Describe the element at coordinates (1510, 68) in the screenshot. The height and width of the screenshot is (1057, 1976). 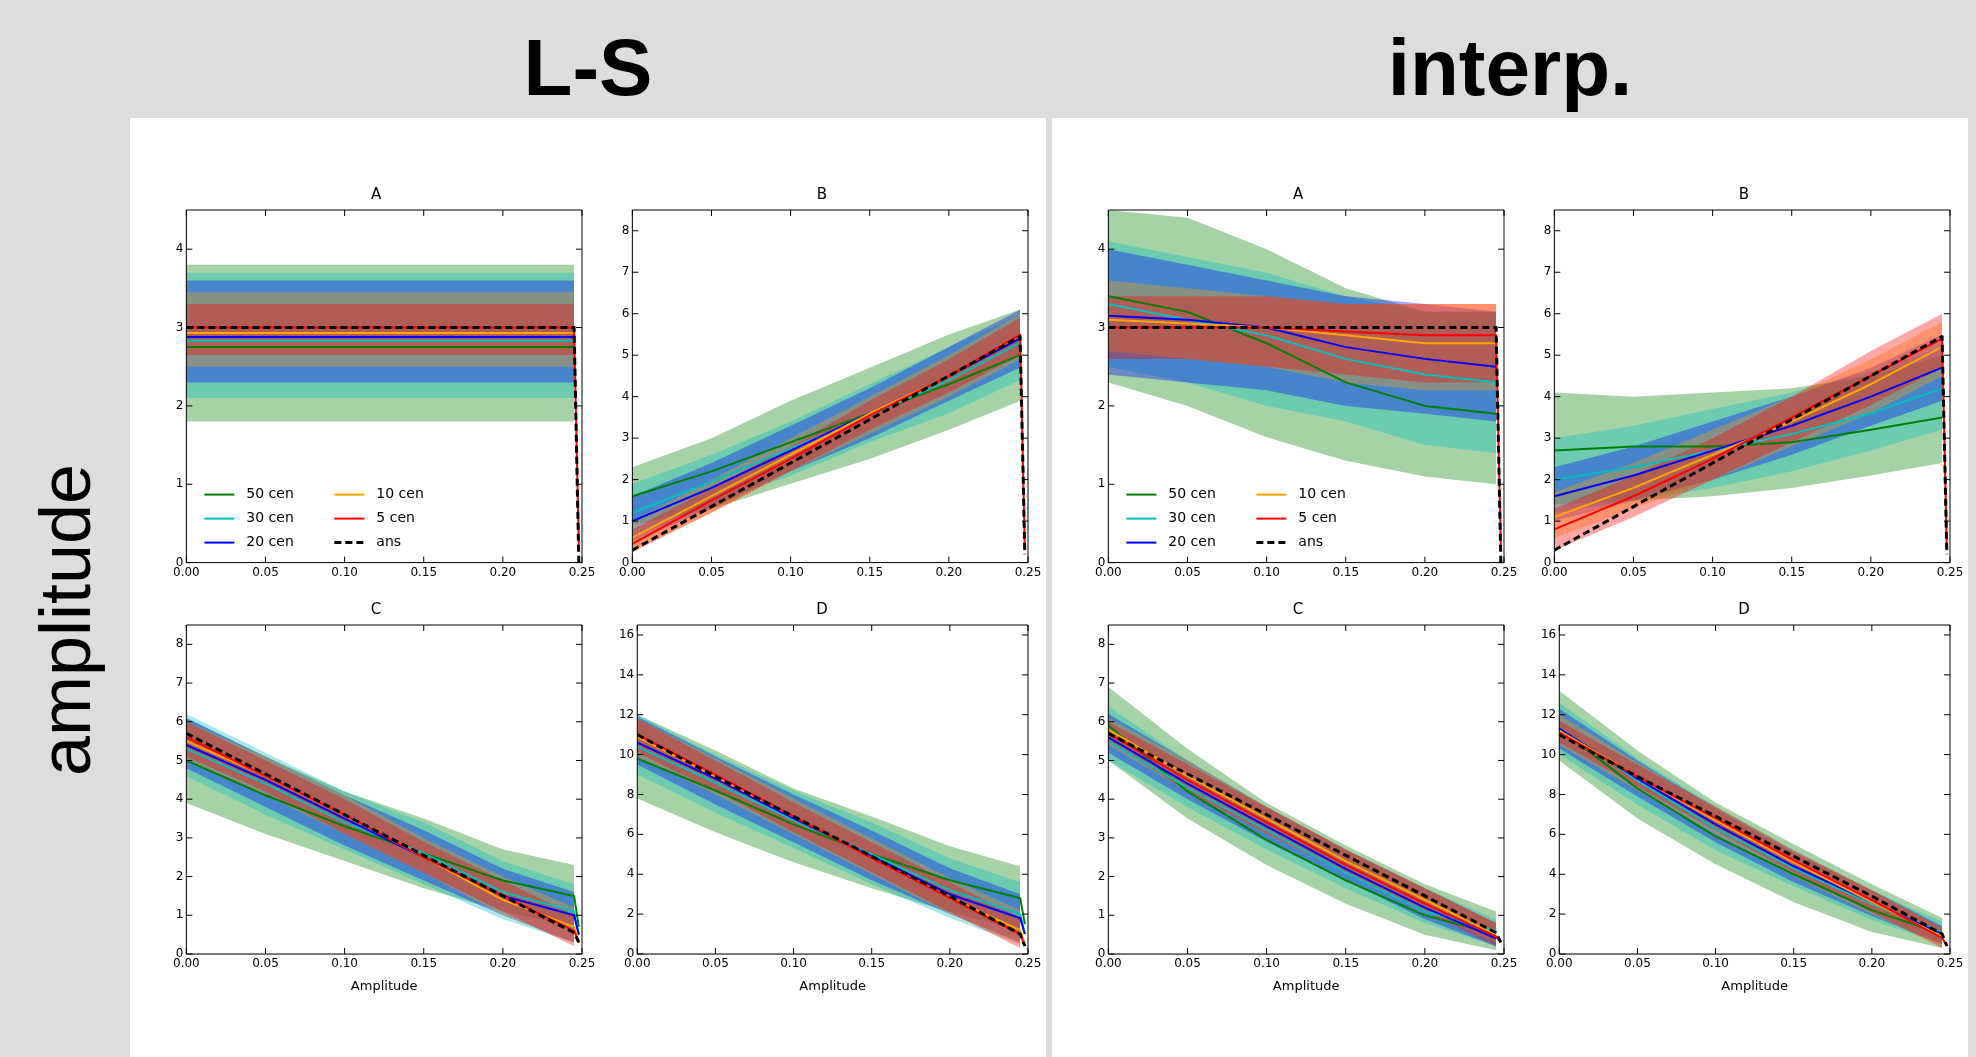
I see `text: interp.` at that location.